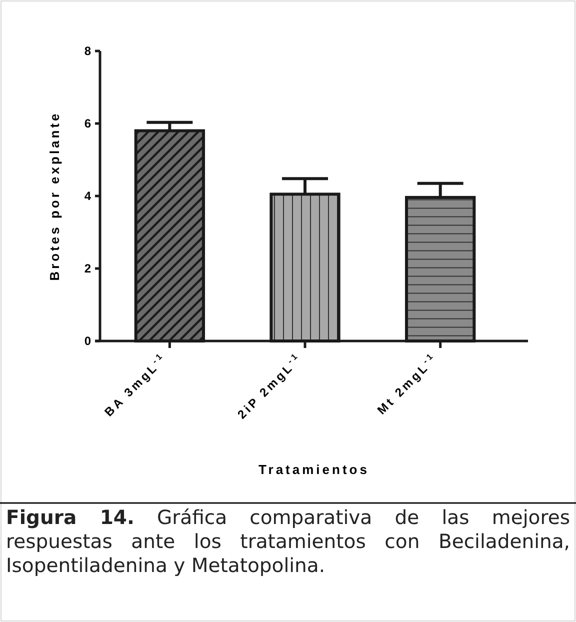 Image resolution: width=576 pixels, height=622 pixels. Describe the element at coordinates (314, 469) in the screenshot. I see `x-axis-title: Tratamientos` at that location.